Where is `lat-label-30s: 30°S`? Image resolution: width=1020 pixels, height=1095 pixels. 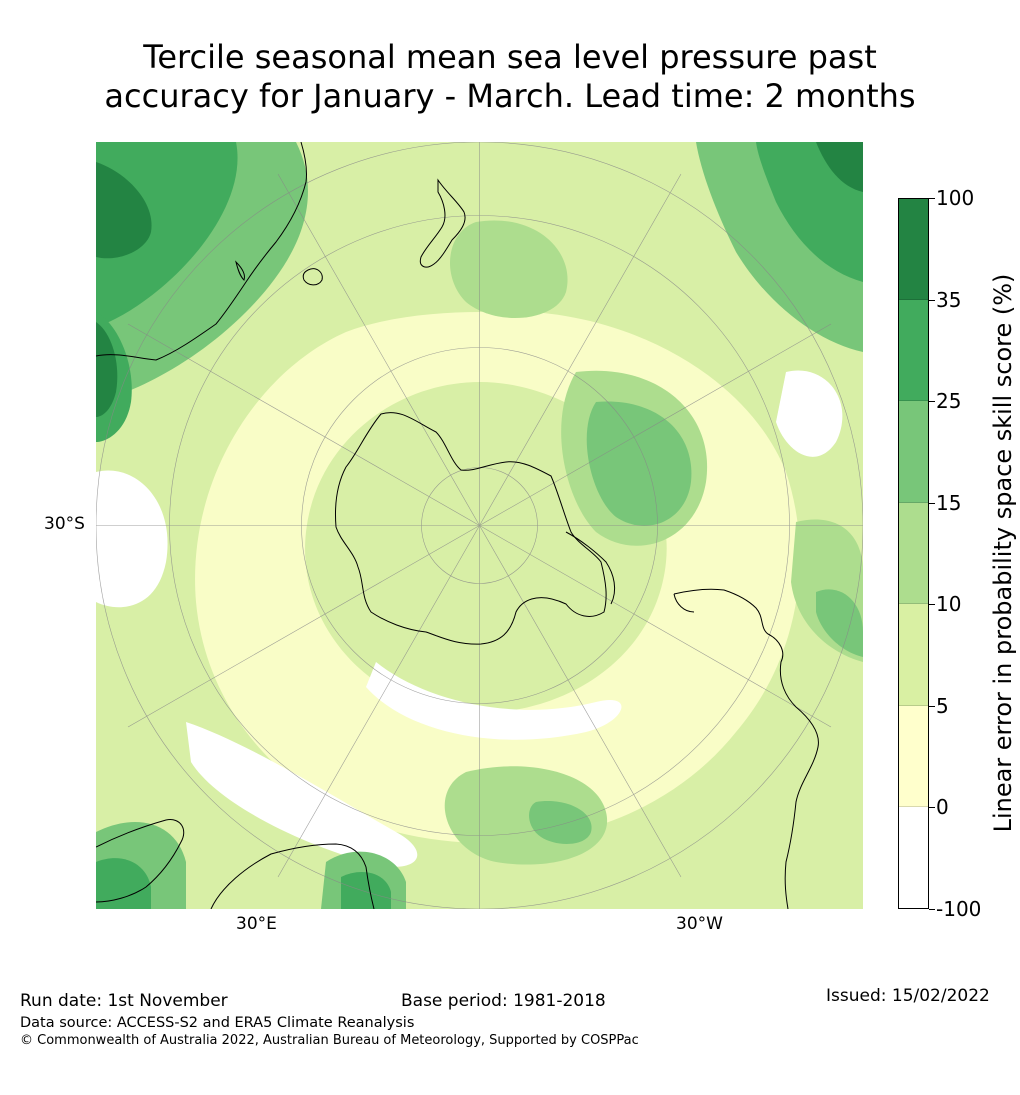 lat-label-30s: 30°S is located at coordinates (64, 524).